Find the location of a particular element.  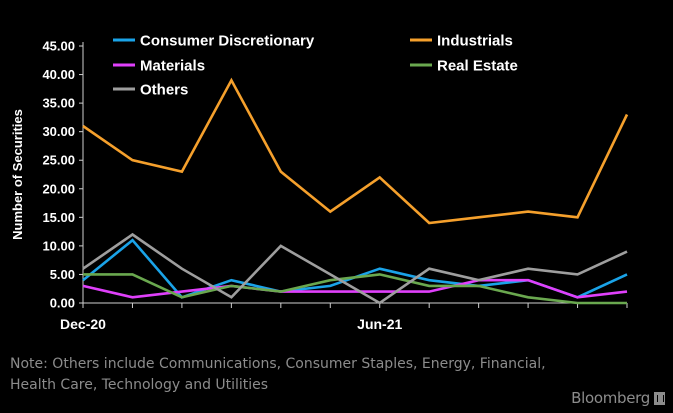

bloomberg-logo: Bloomberg is located at coordinates (618, 398).